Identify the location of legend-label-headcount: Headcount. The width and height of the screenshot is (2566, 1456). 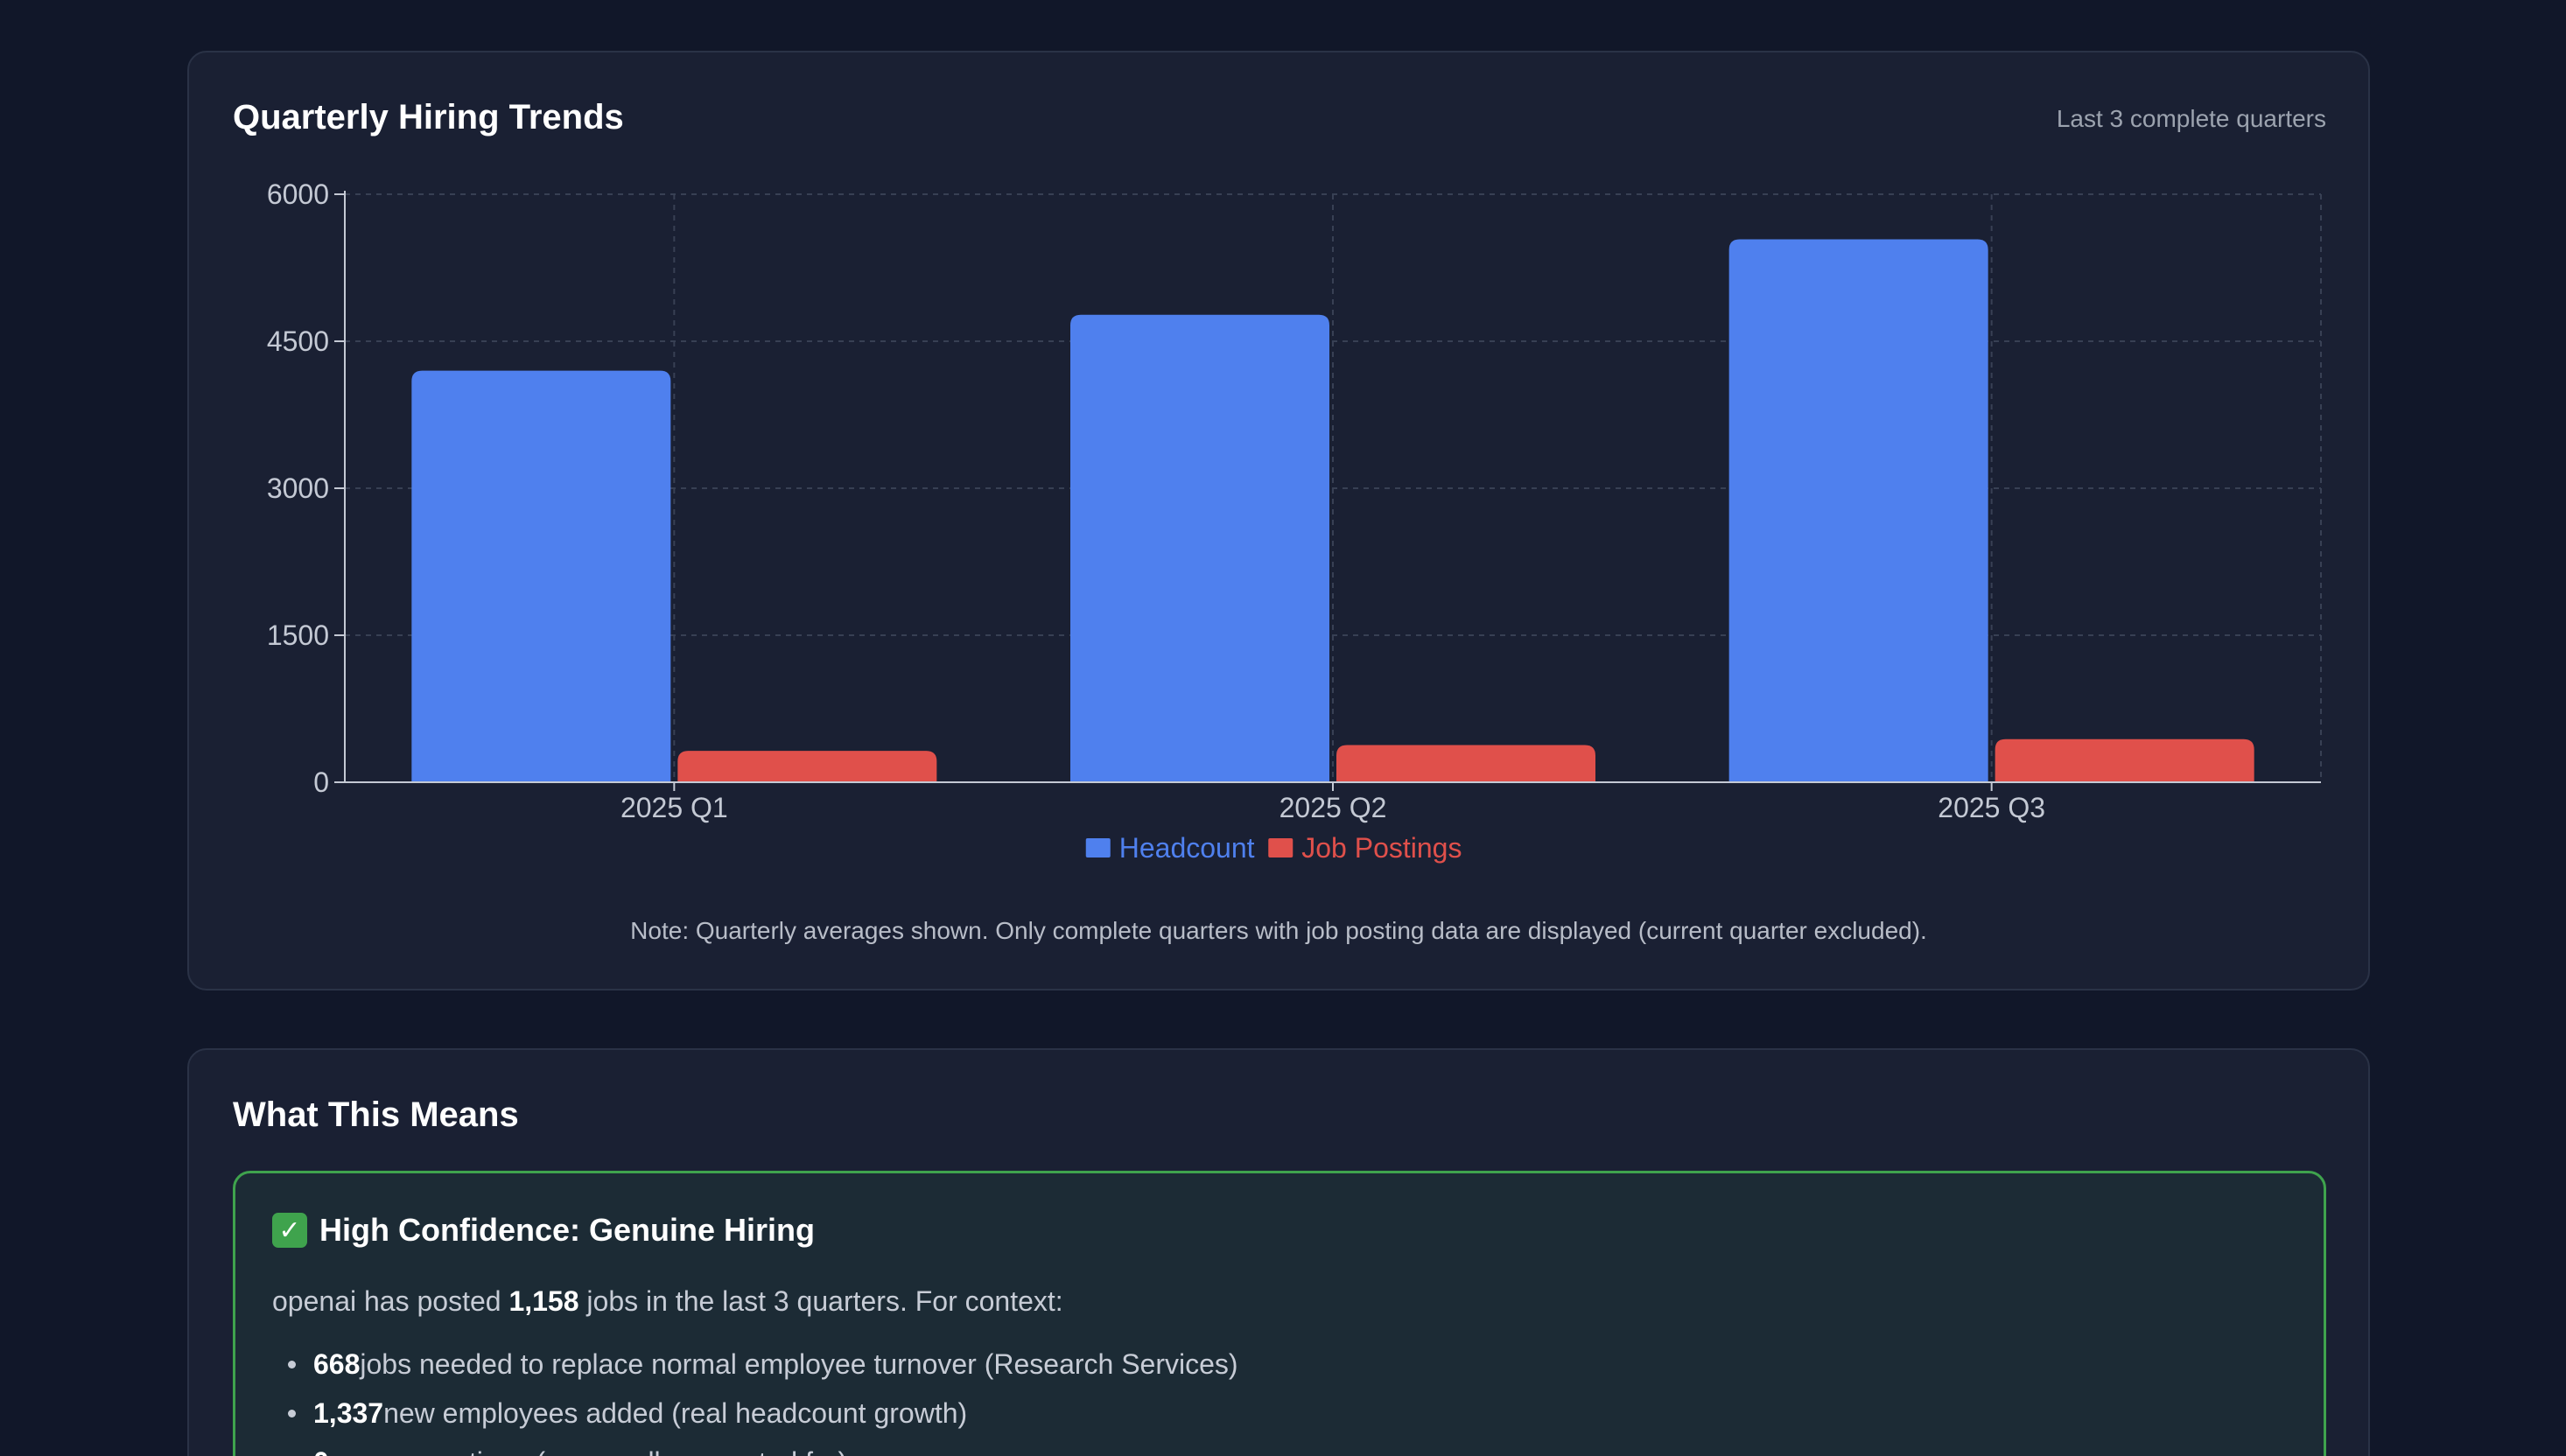
(1187, 848).